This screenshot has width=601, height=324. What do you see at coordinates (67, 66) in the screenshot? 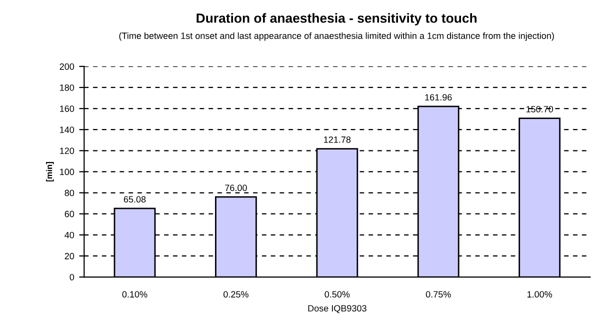
I see `y-tick-label: 200` at bounding box center [67, 66].